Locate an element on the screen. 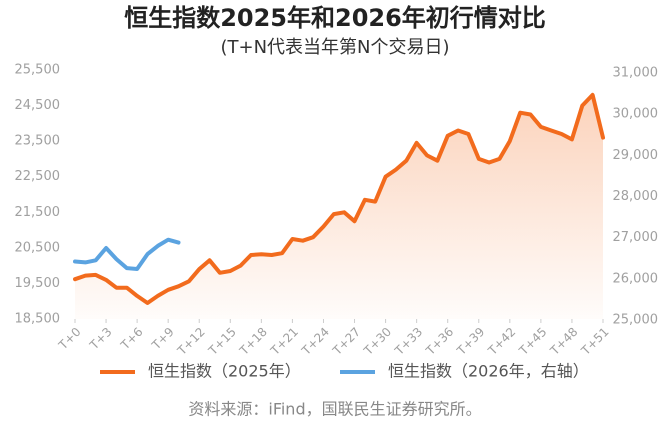  x-tick-label: T+27 is located at coordinates (346, 342).